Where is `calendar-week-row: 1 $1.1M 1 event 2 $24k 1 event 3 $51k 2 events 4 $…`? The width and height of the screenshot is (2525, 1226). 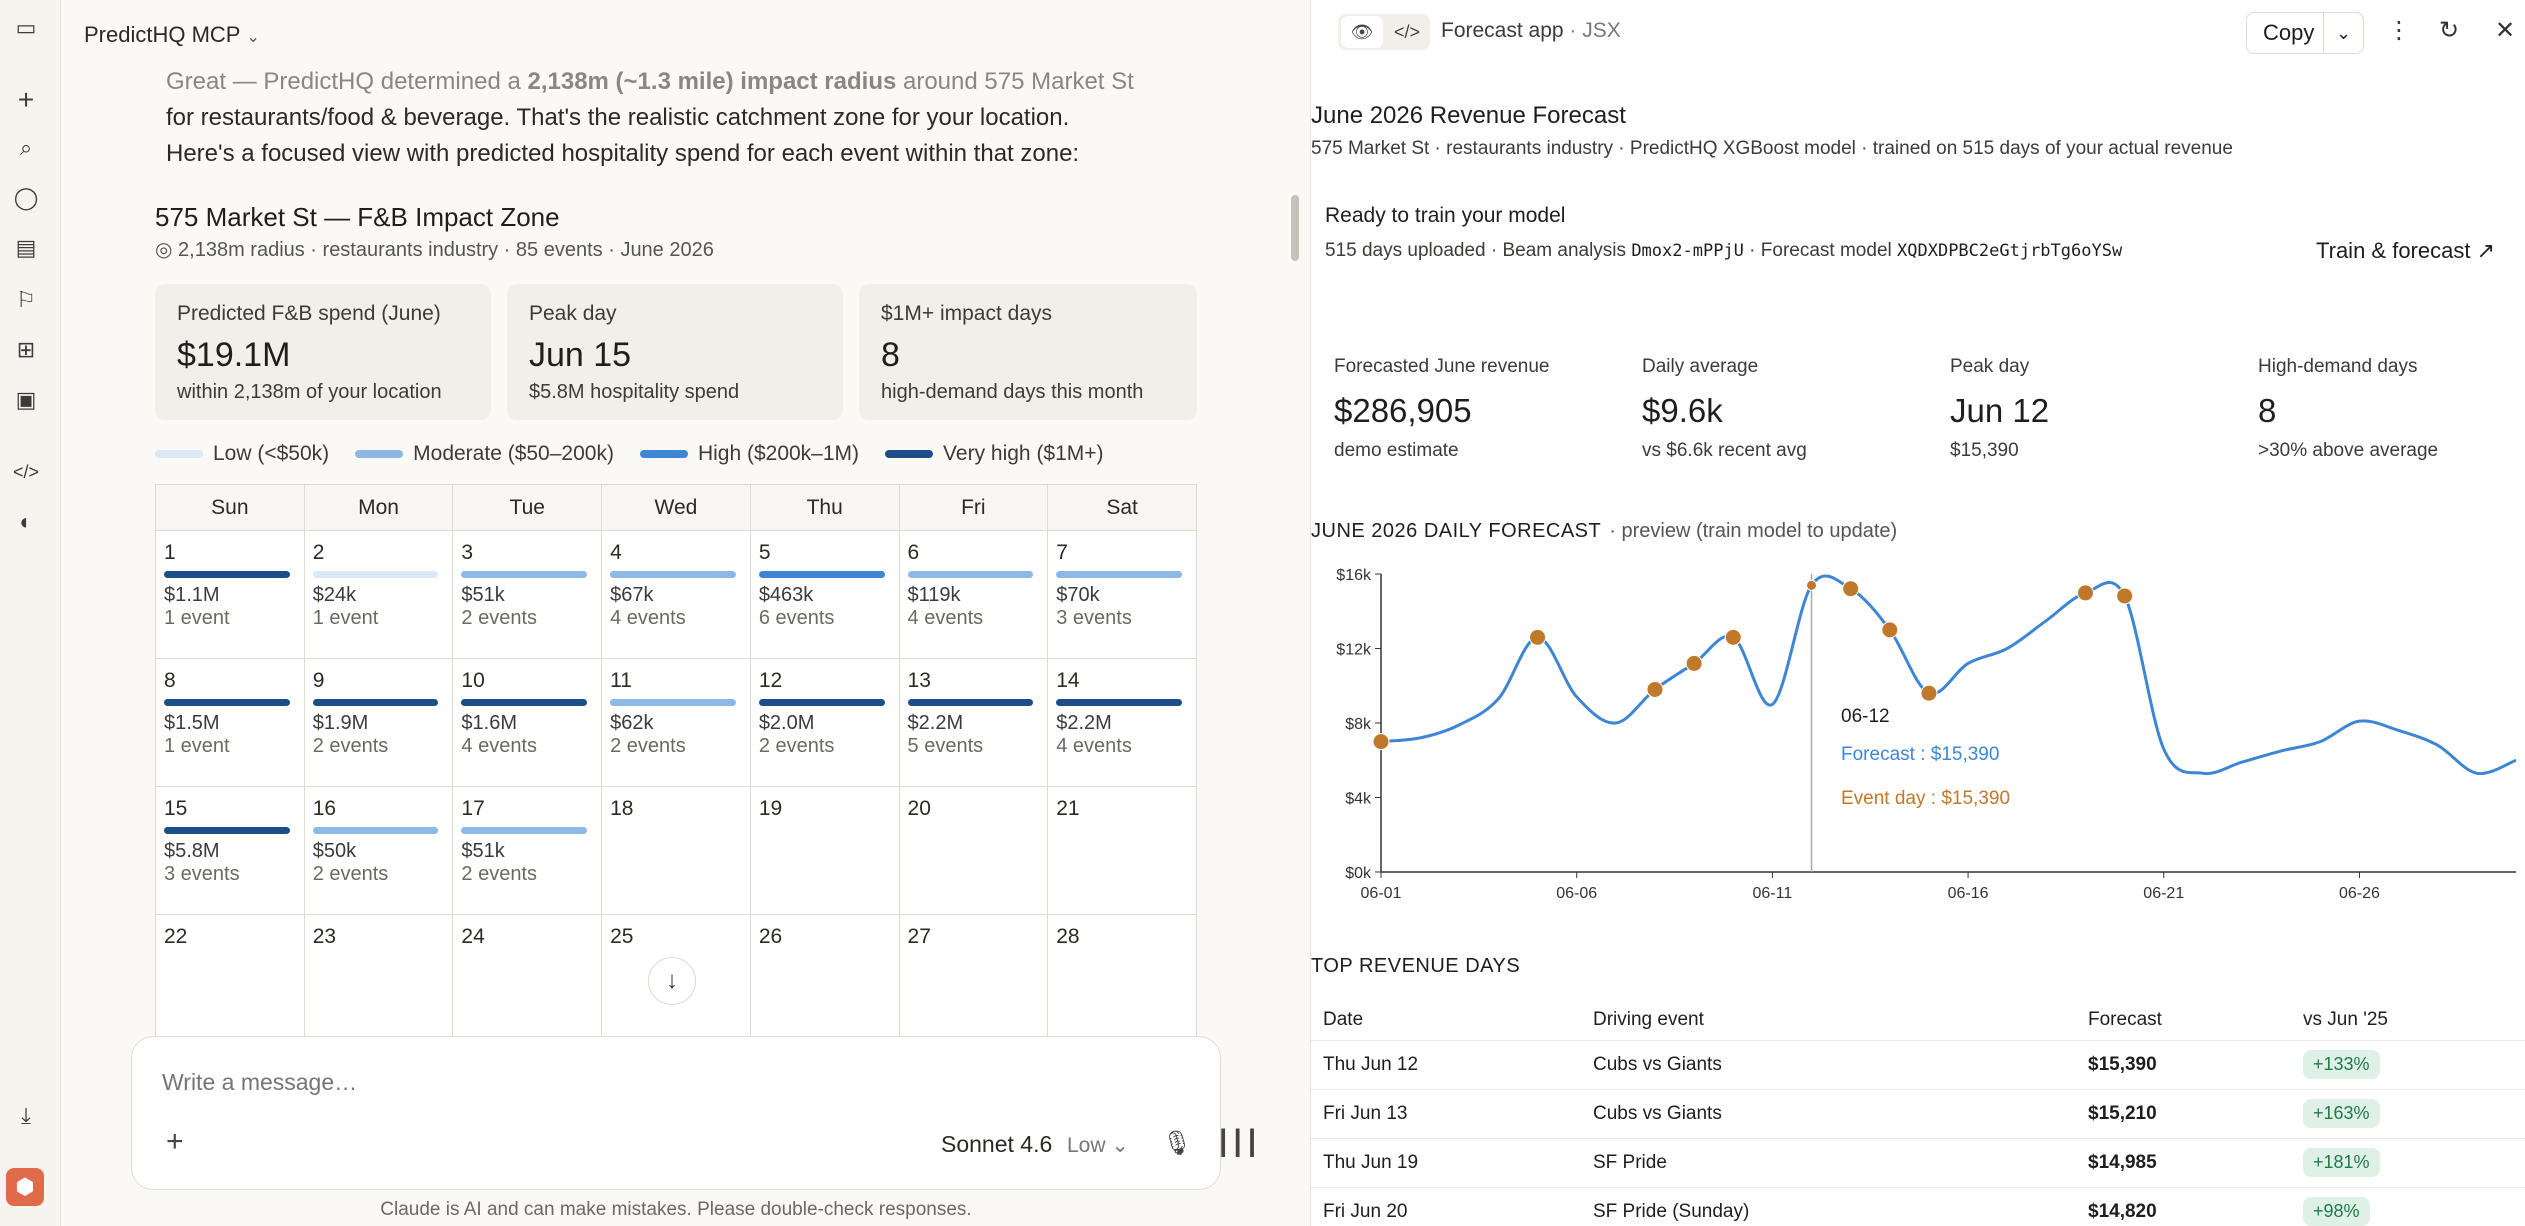 calendar-week-row: 1 $1.1M 1 event 2 $24k 1 event 3 $51k 2 events 4 $… is located at coordinates (676, 594).